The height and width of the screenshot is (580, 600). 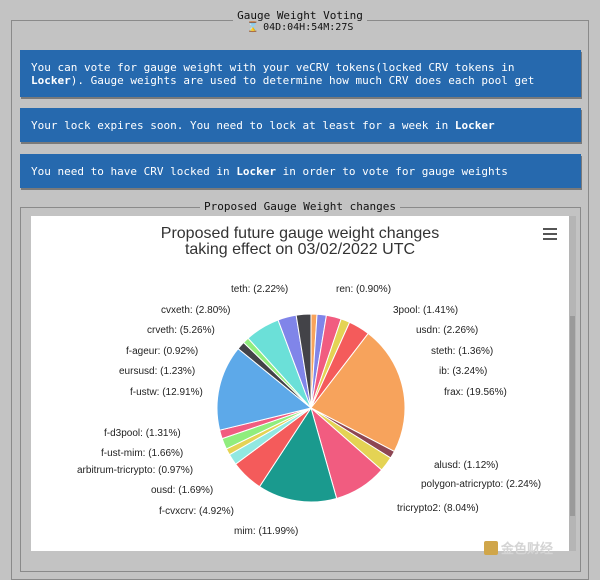 I want to click on pie-slice-f-ustw, so click(x=264, y=389).